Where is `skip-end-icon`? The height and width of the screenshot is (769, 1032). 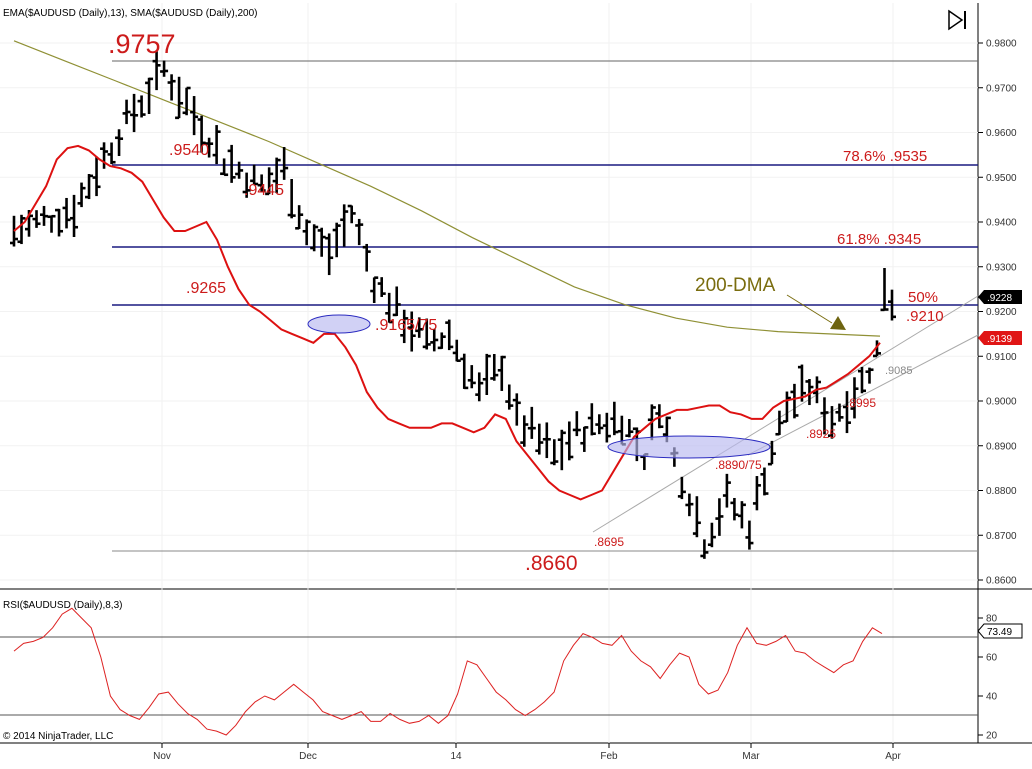
skip-end-icon is located at coordinates (957, 20).